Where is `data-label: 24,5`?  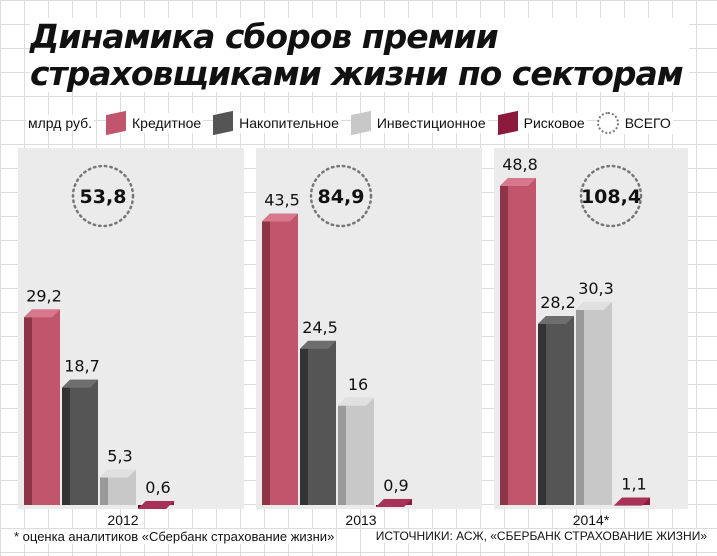 data-label: 24,5 is located at coordinates (320, 327).